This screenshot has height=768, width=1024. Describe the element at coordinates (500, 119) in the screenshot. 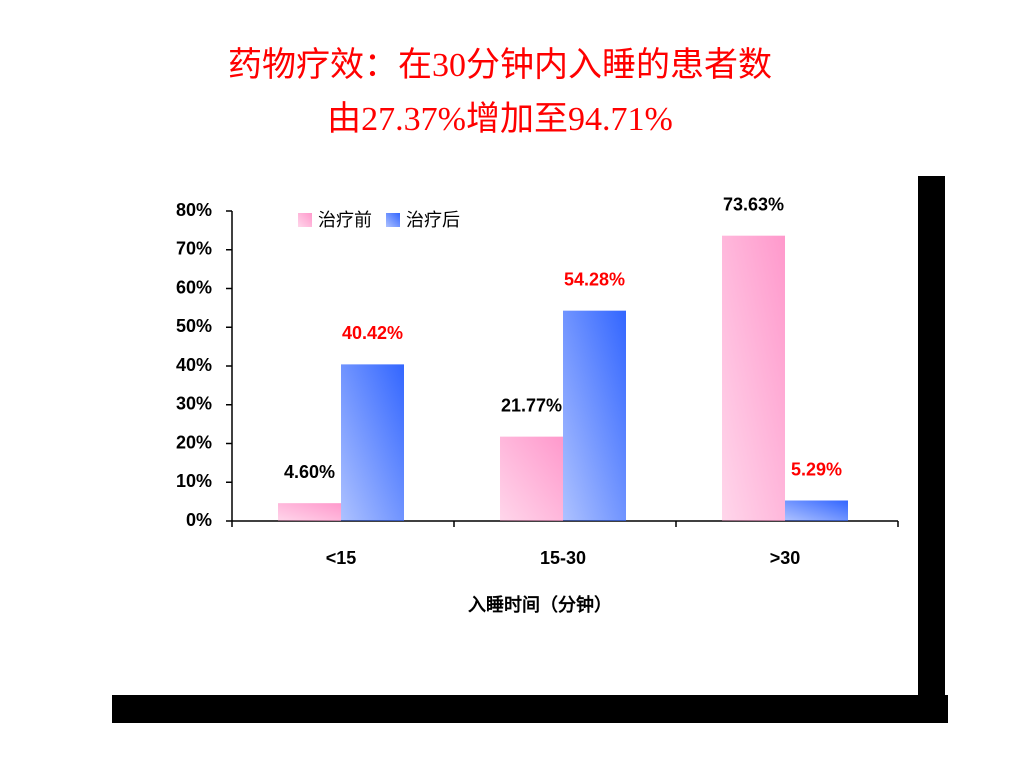

I see `chart-title: 由27.37%增加至94.71%` at that location.